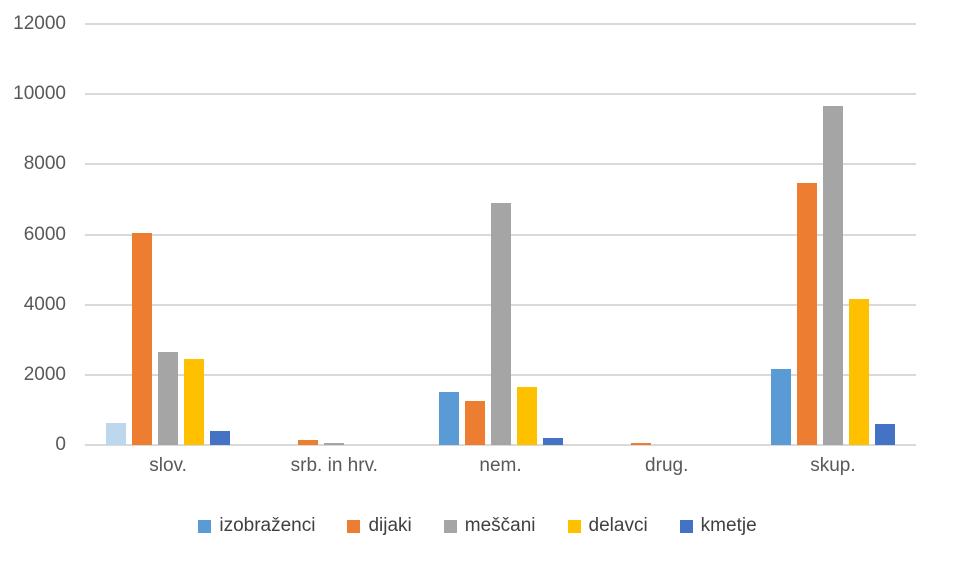 This screenshot has height=563, width=955. Describe the element at coordinates (618, 525) in the screenshot. I see `legend-label: delavci` at that location.